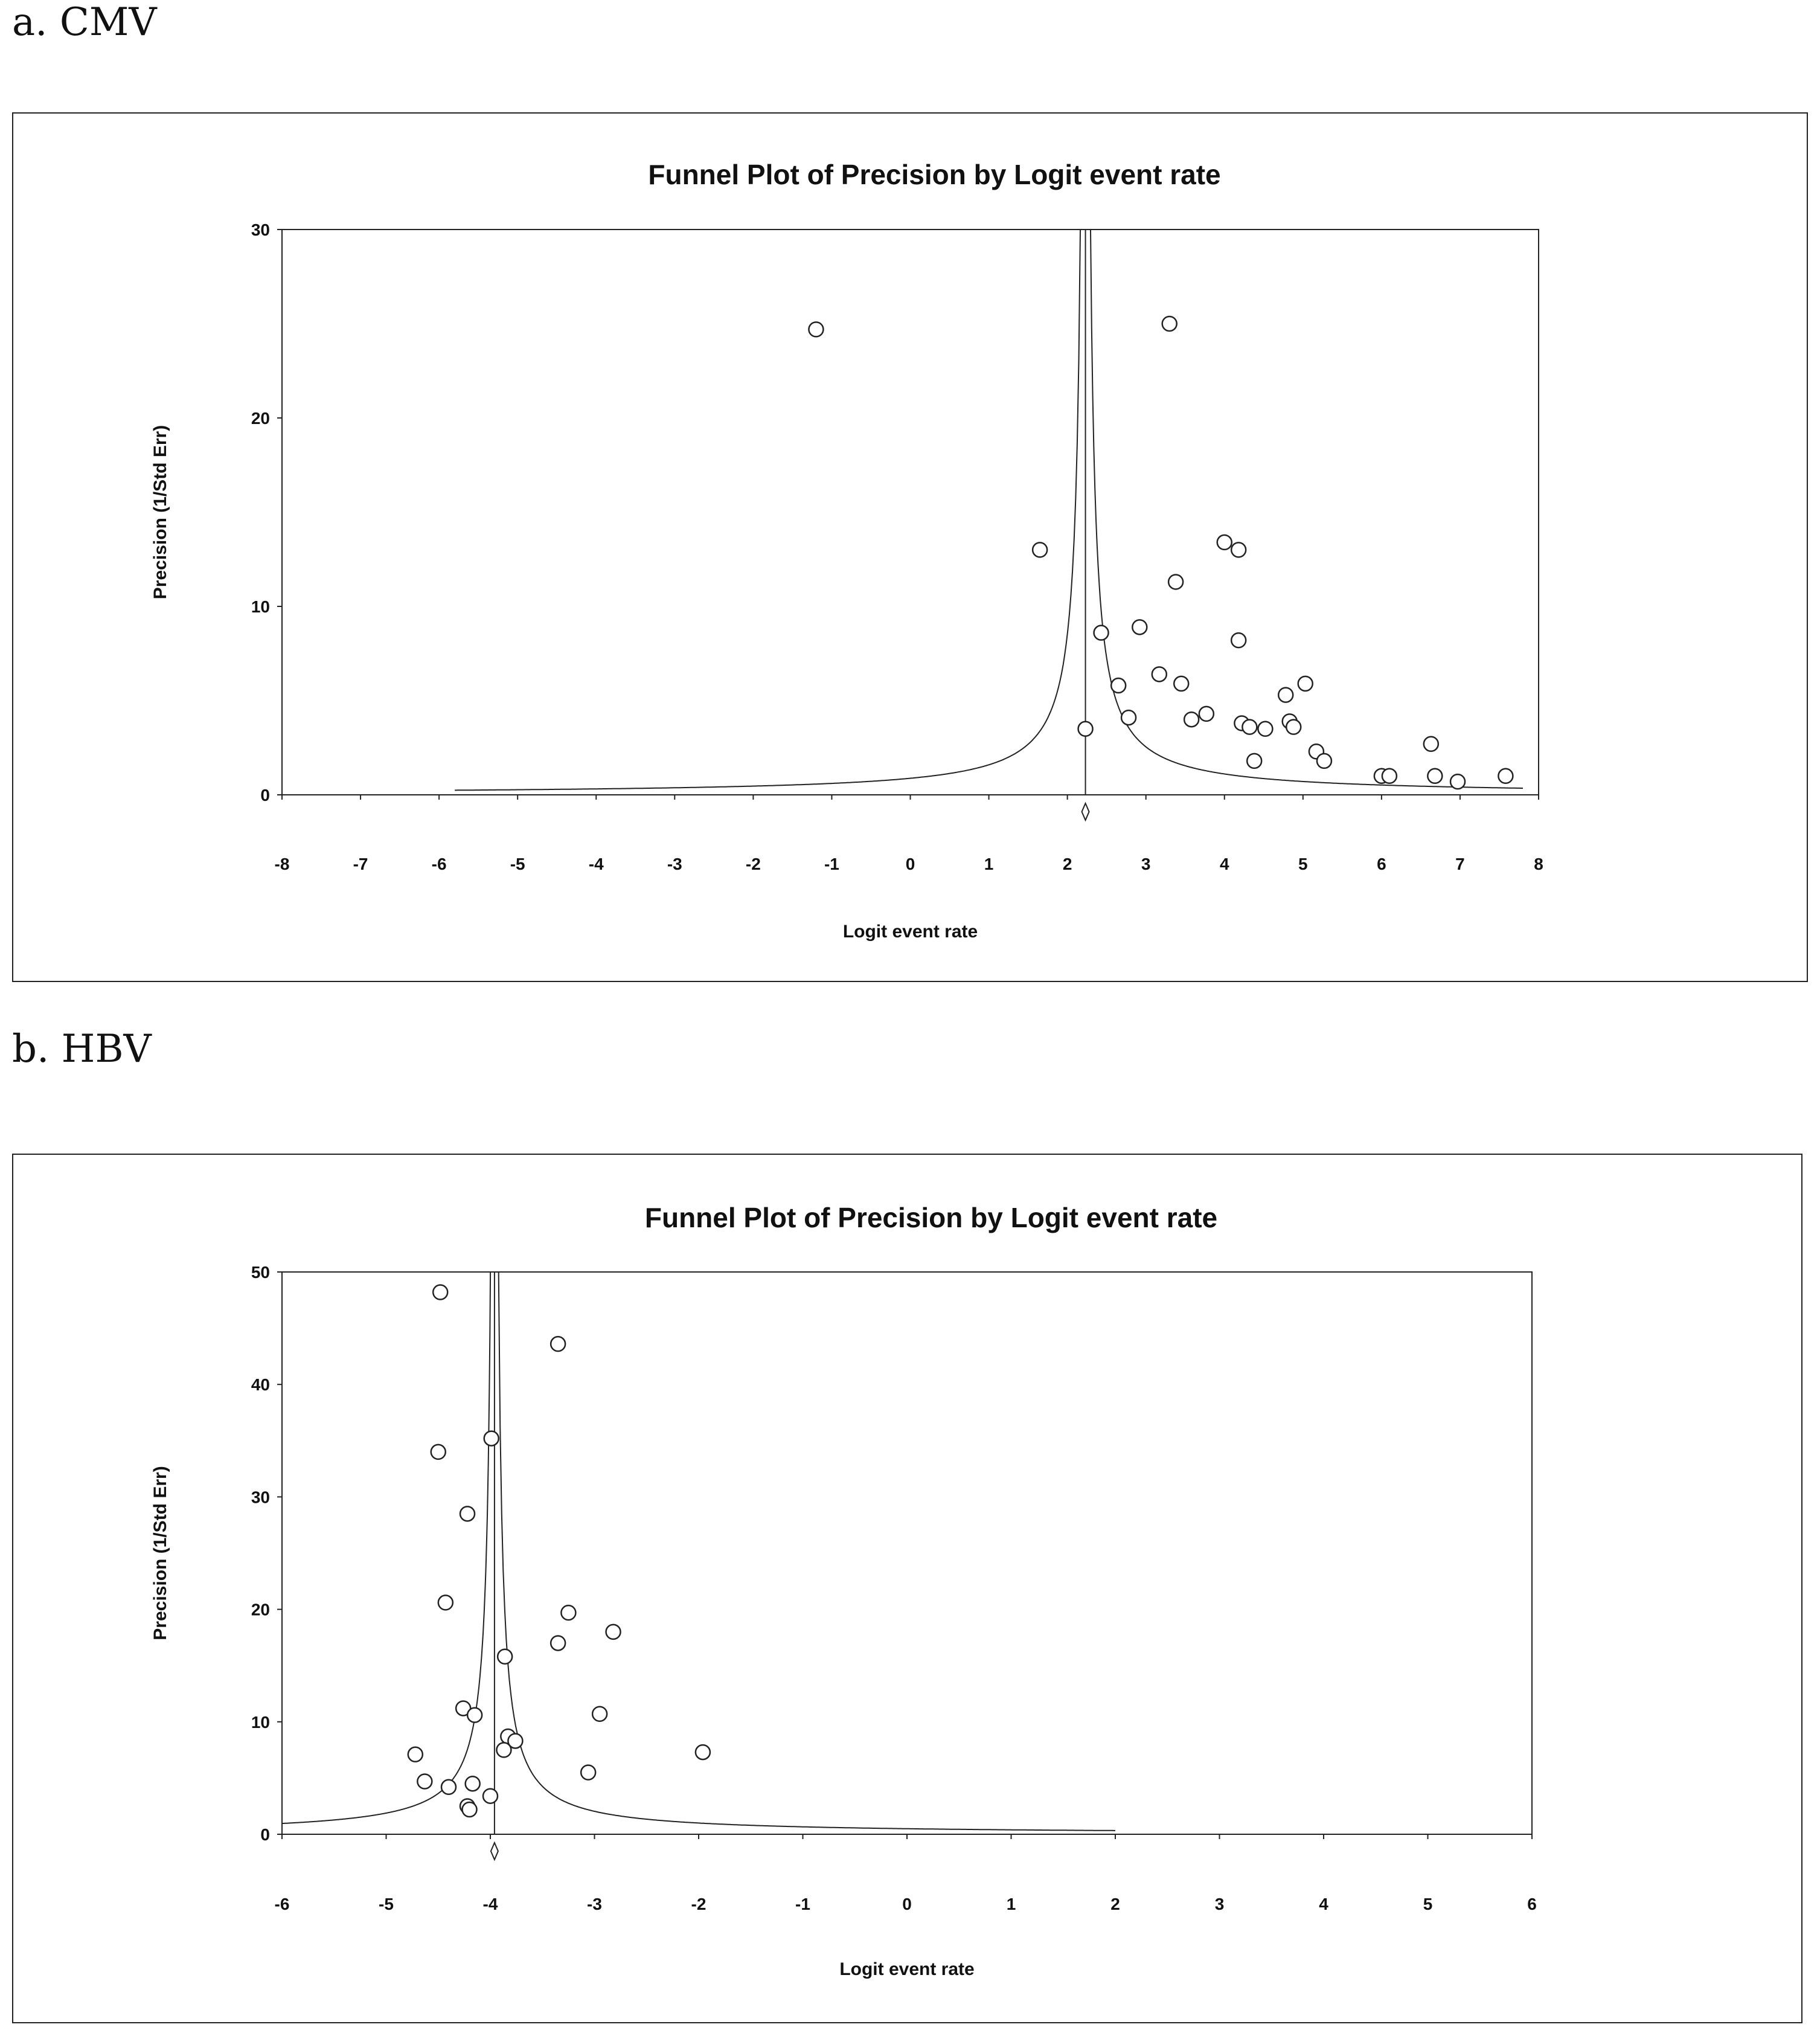 The image size is (1820, 2036). What do you see at coordinates (260, 1272) in the screenshot?
I see `y-tick-label: 50` at bounding box center [260, 1272].